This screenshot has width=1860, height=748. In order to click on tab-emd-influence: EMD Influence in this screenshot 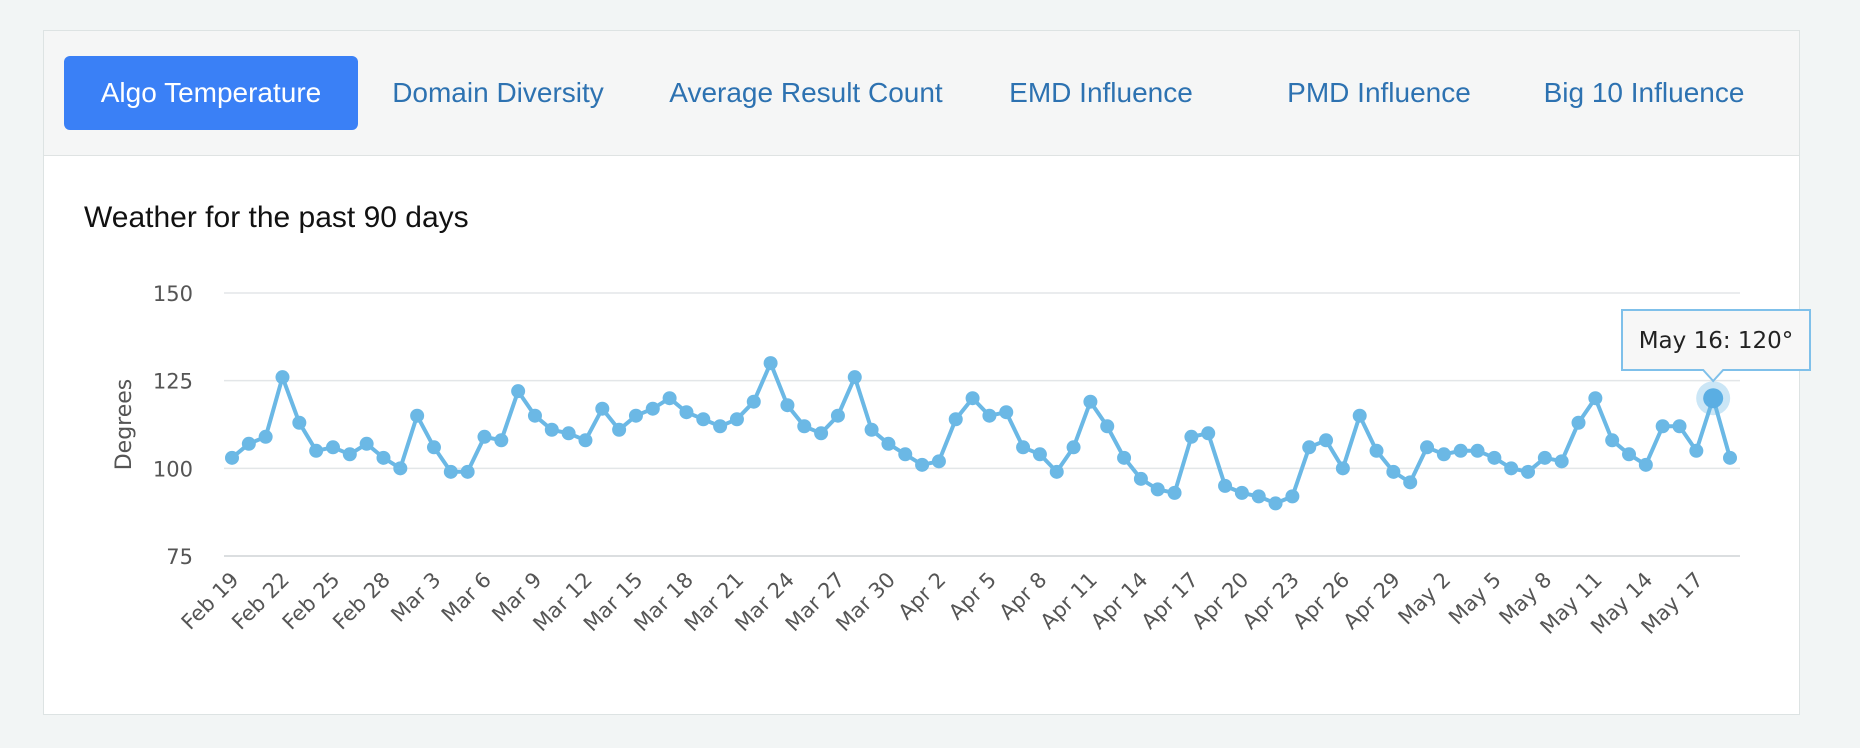, I will do `click(1101, 92)`.